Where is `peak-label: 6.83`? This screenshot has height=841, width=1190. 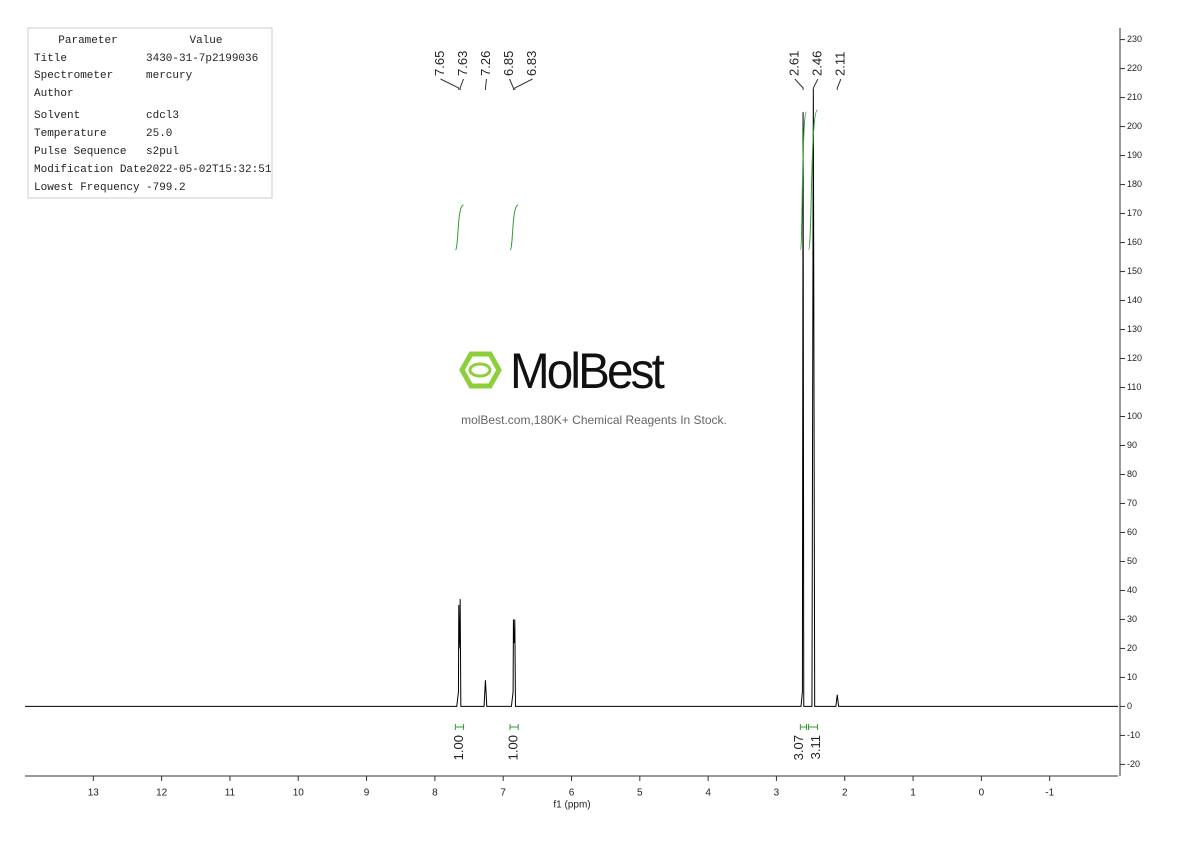 peak-label: 6.83 is located at coordinates (531, 63).